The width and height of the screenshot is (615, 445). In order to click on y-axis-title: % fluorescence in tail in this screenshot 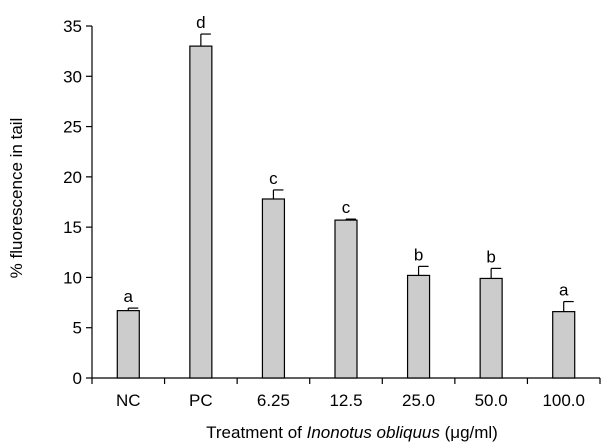, I will do `click(16, 198)`.